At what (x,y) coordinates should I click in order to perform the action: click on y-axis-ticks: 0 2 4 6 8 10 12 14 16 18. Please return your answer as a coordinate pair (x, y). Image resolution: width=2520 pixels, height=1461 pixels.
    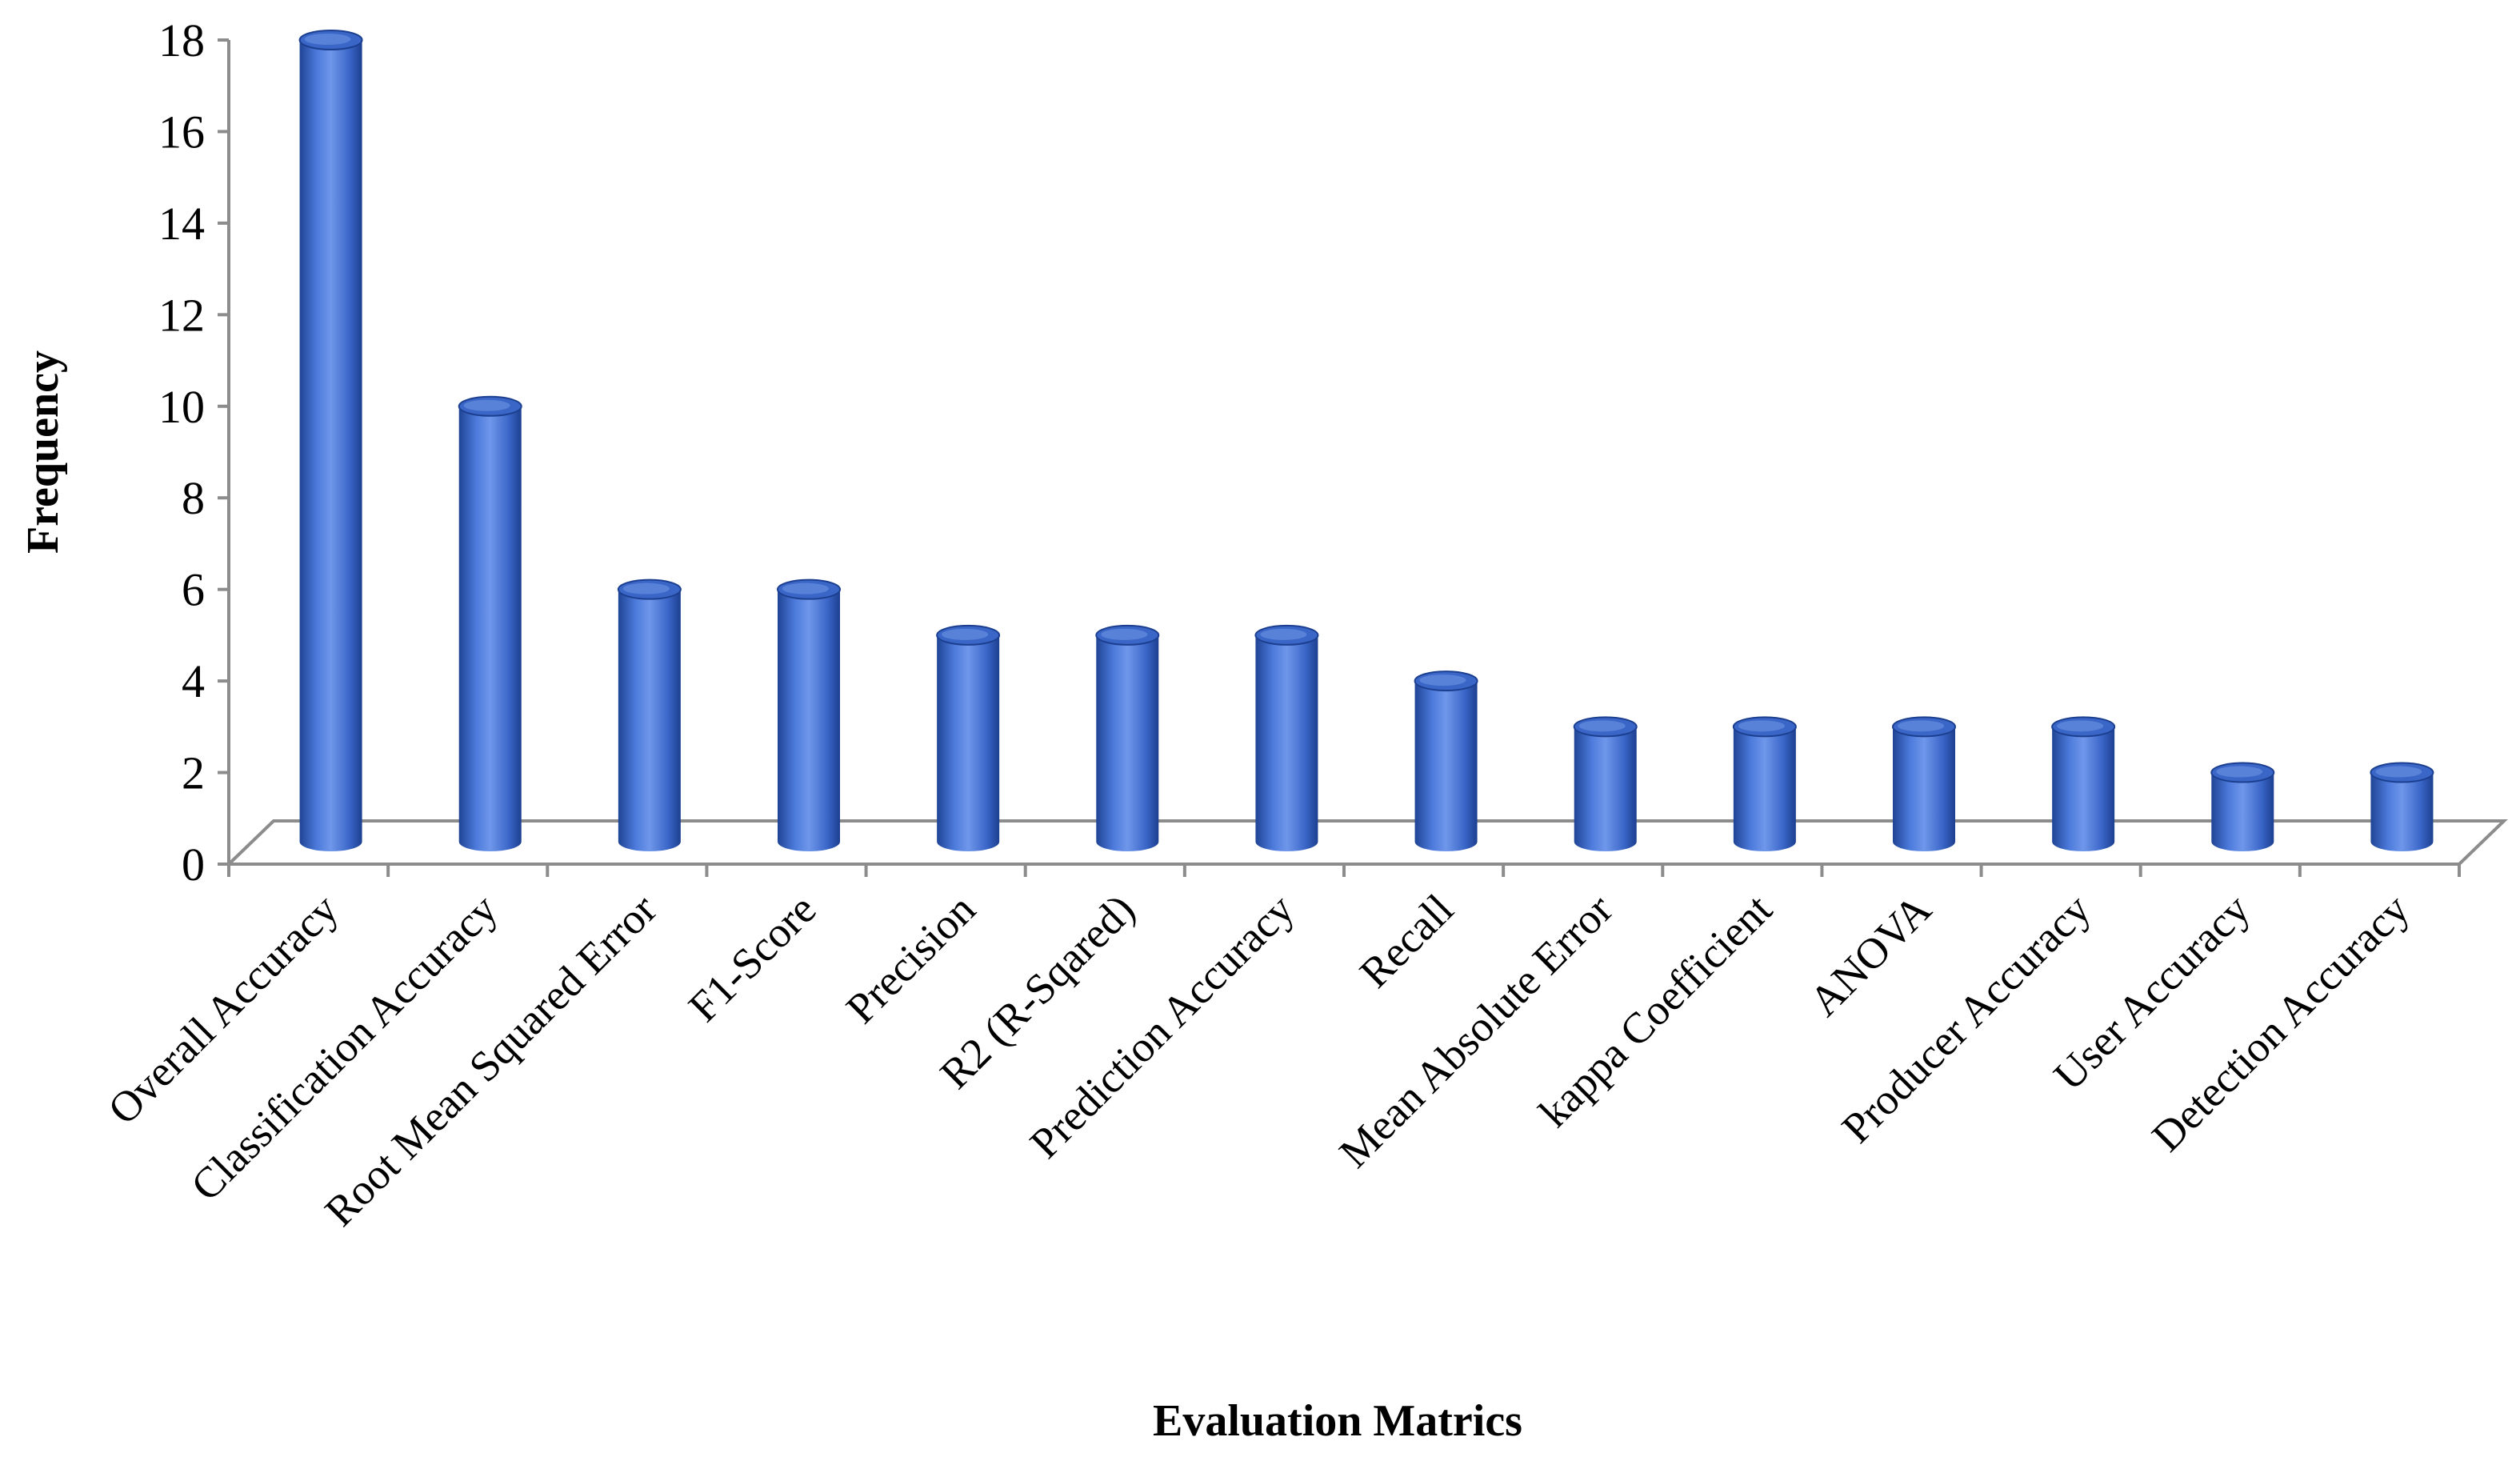
    Looking at the image, I should click on (193, 453).